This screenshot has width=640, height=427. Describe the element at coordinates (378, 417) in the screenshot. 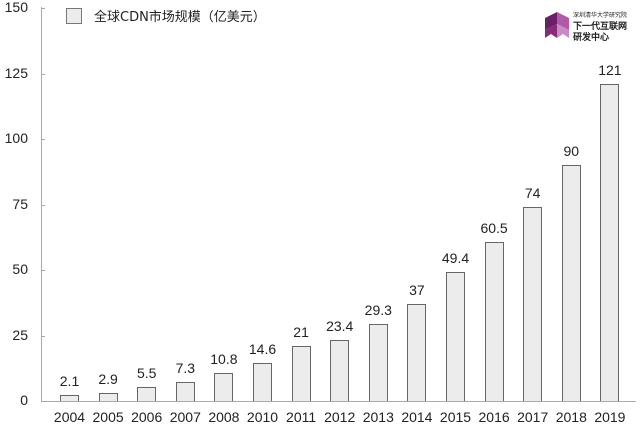

I see `x-tick-label: 2013` at that location.